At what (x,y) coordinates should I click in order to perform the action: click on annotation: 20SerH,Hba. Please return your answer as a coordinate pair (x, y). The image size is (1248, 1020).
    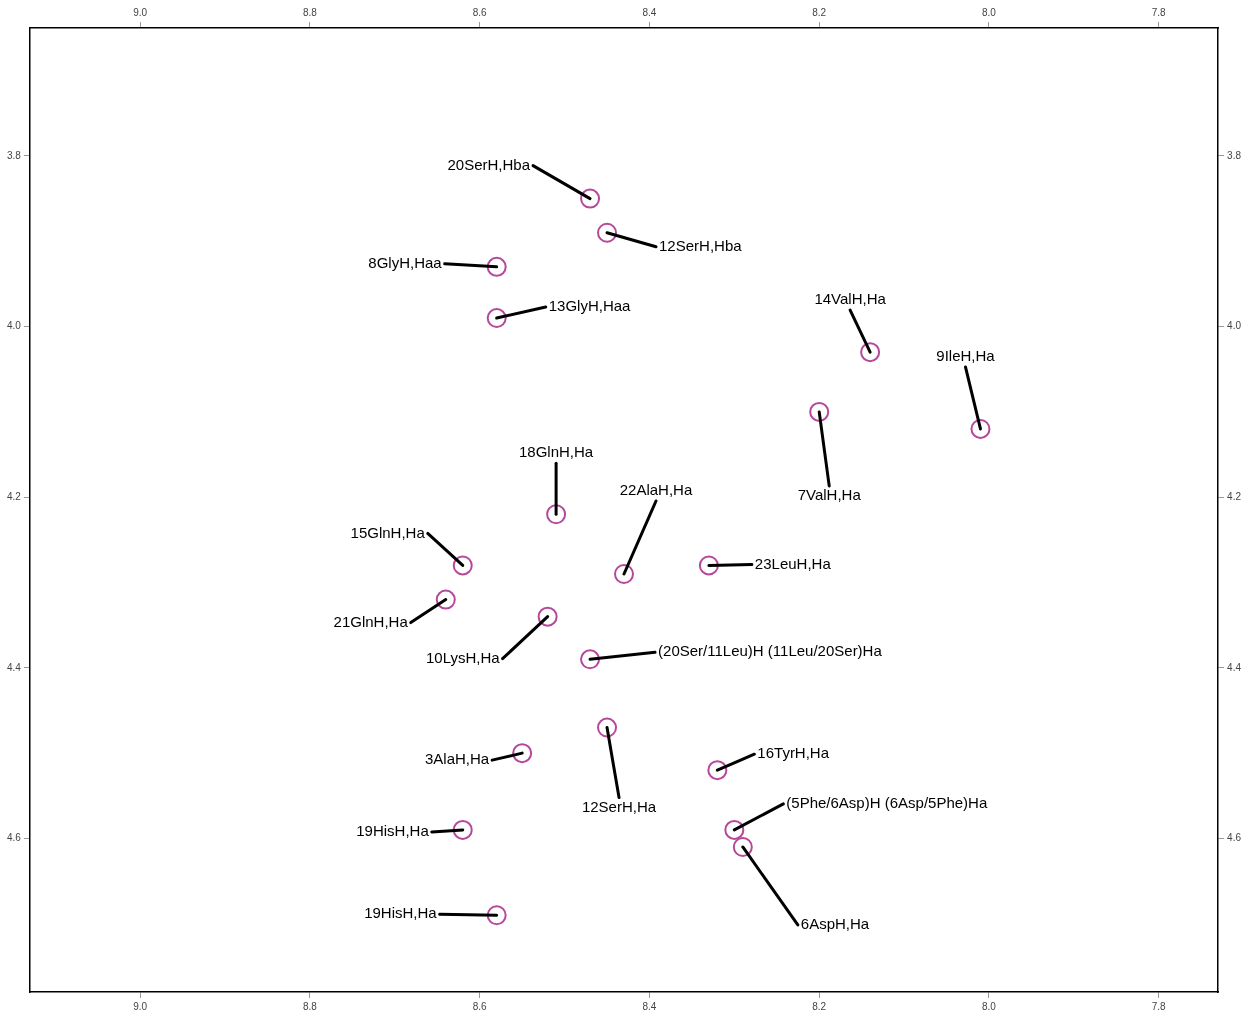
    Looking at the image, I should click on (489, 164).